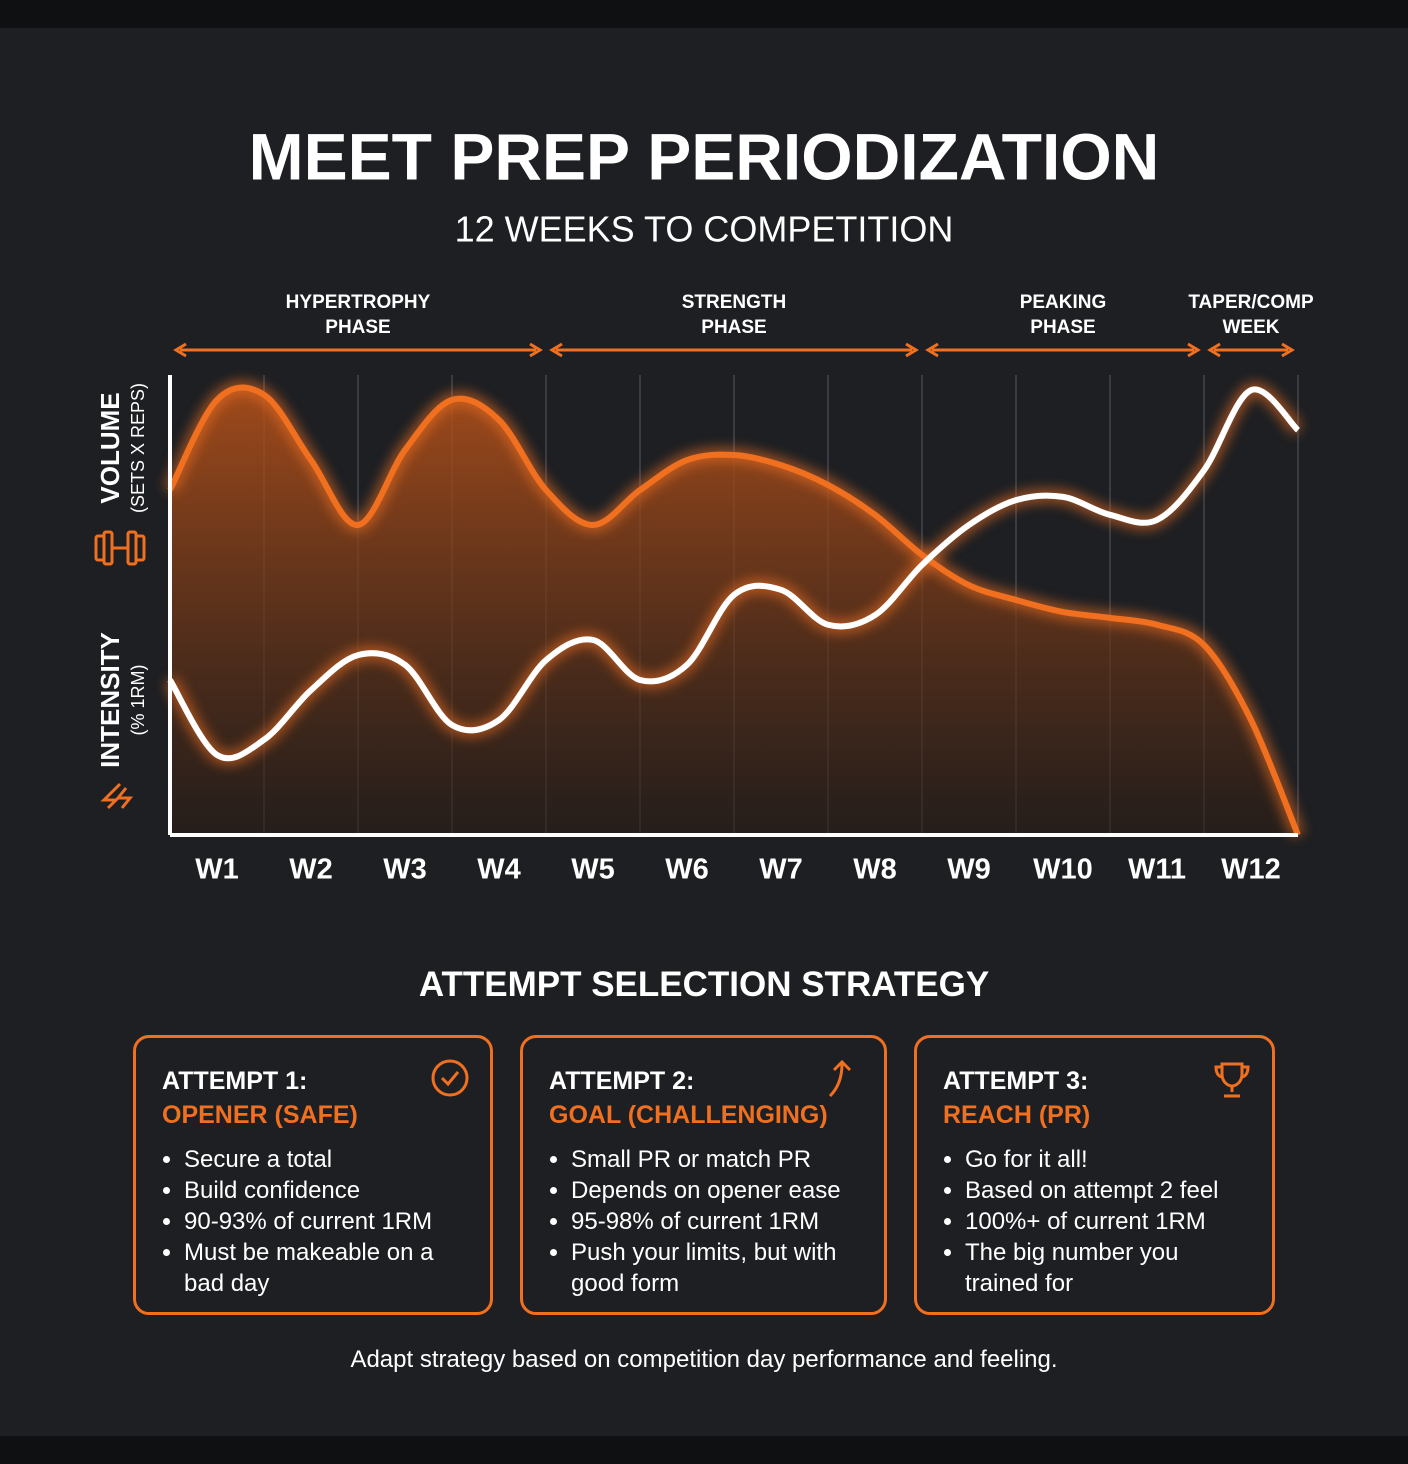 The height and width of the screenshot is (1464, 1408). Describe the element at coordinates (1063, 302) in the screenshot. I see `phase-label: PEAKING` at that location.